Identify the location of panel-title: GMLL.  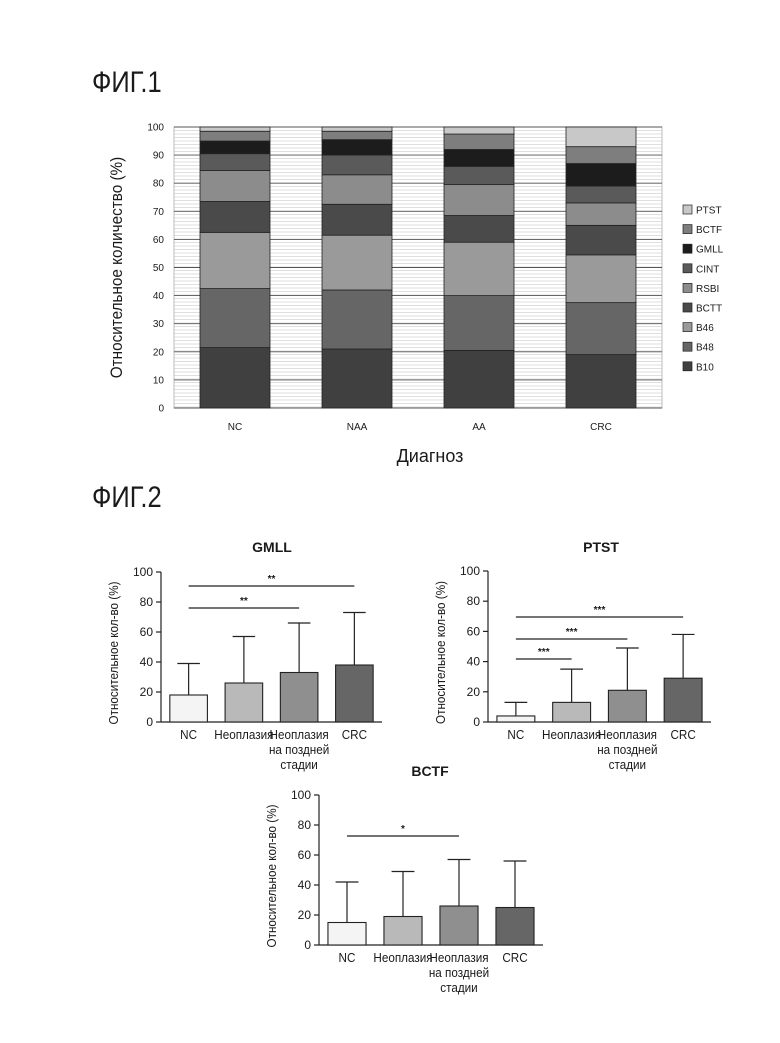
(272, 547).